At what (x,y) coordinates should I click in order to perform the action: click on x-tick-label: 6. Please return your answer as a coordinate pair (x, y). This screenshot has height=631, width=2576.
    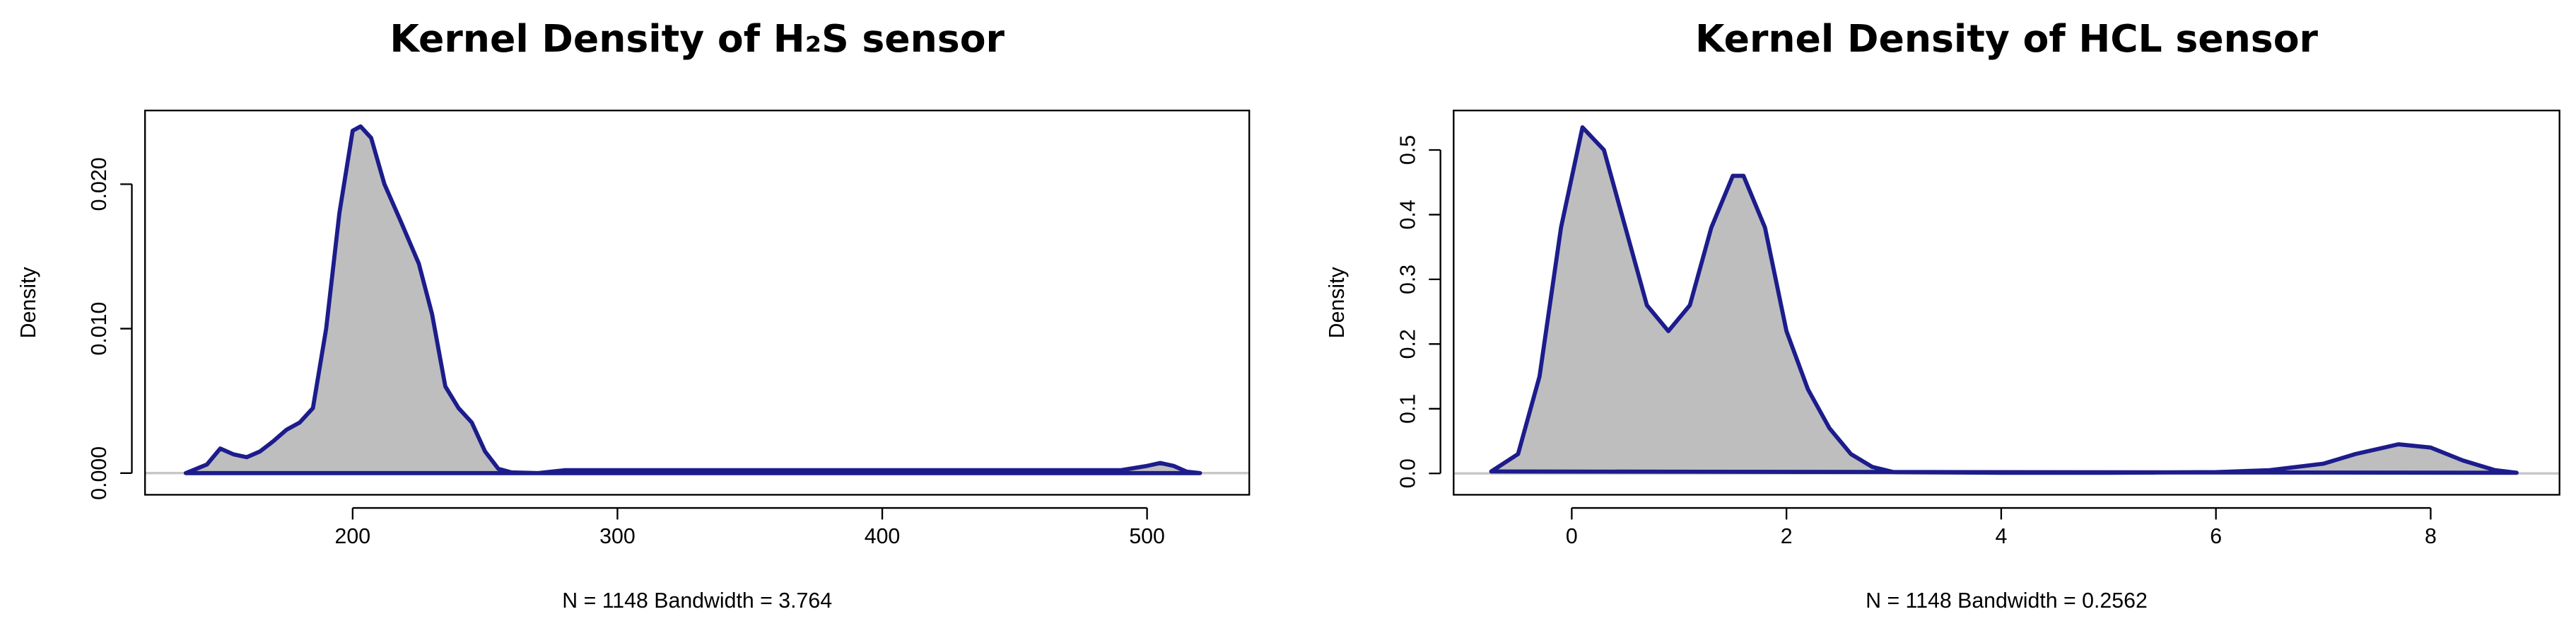
    Looking at the image, I should click on (2216, 536).